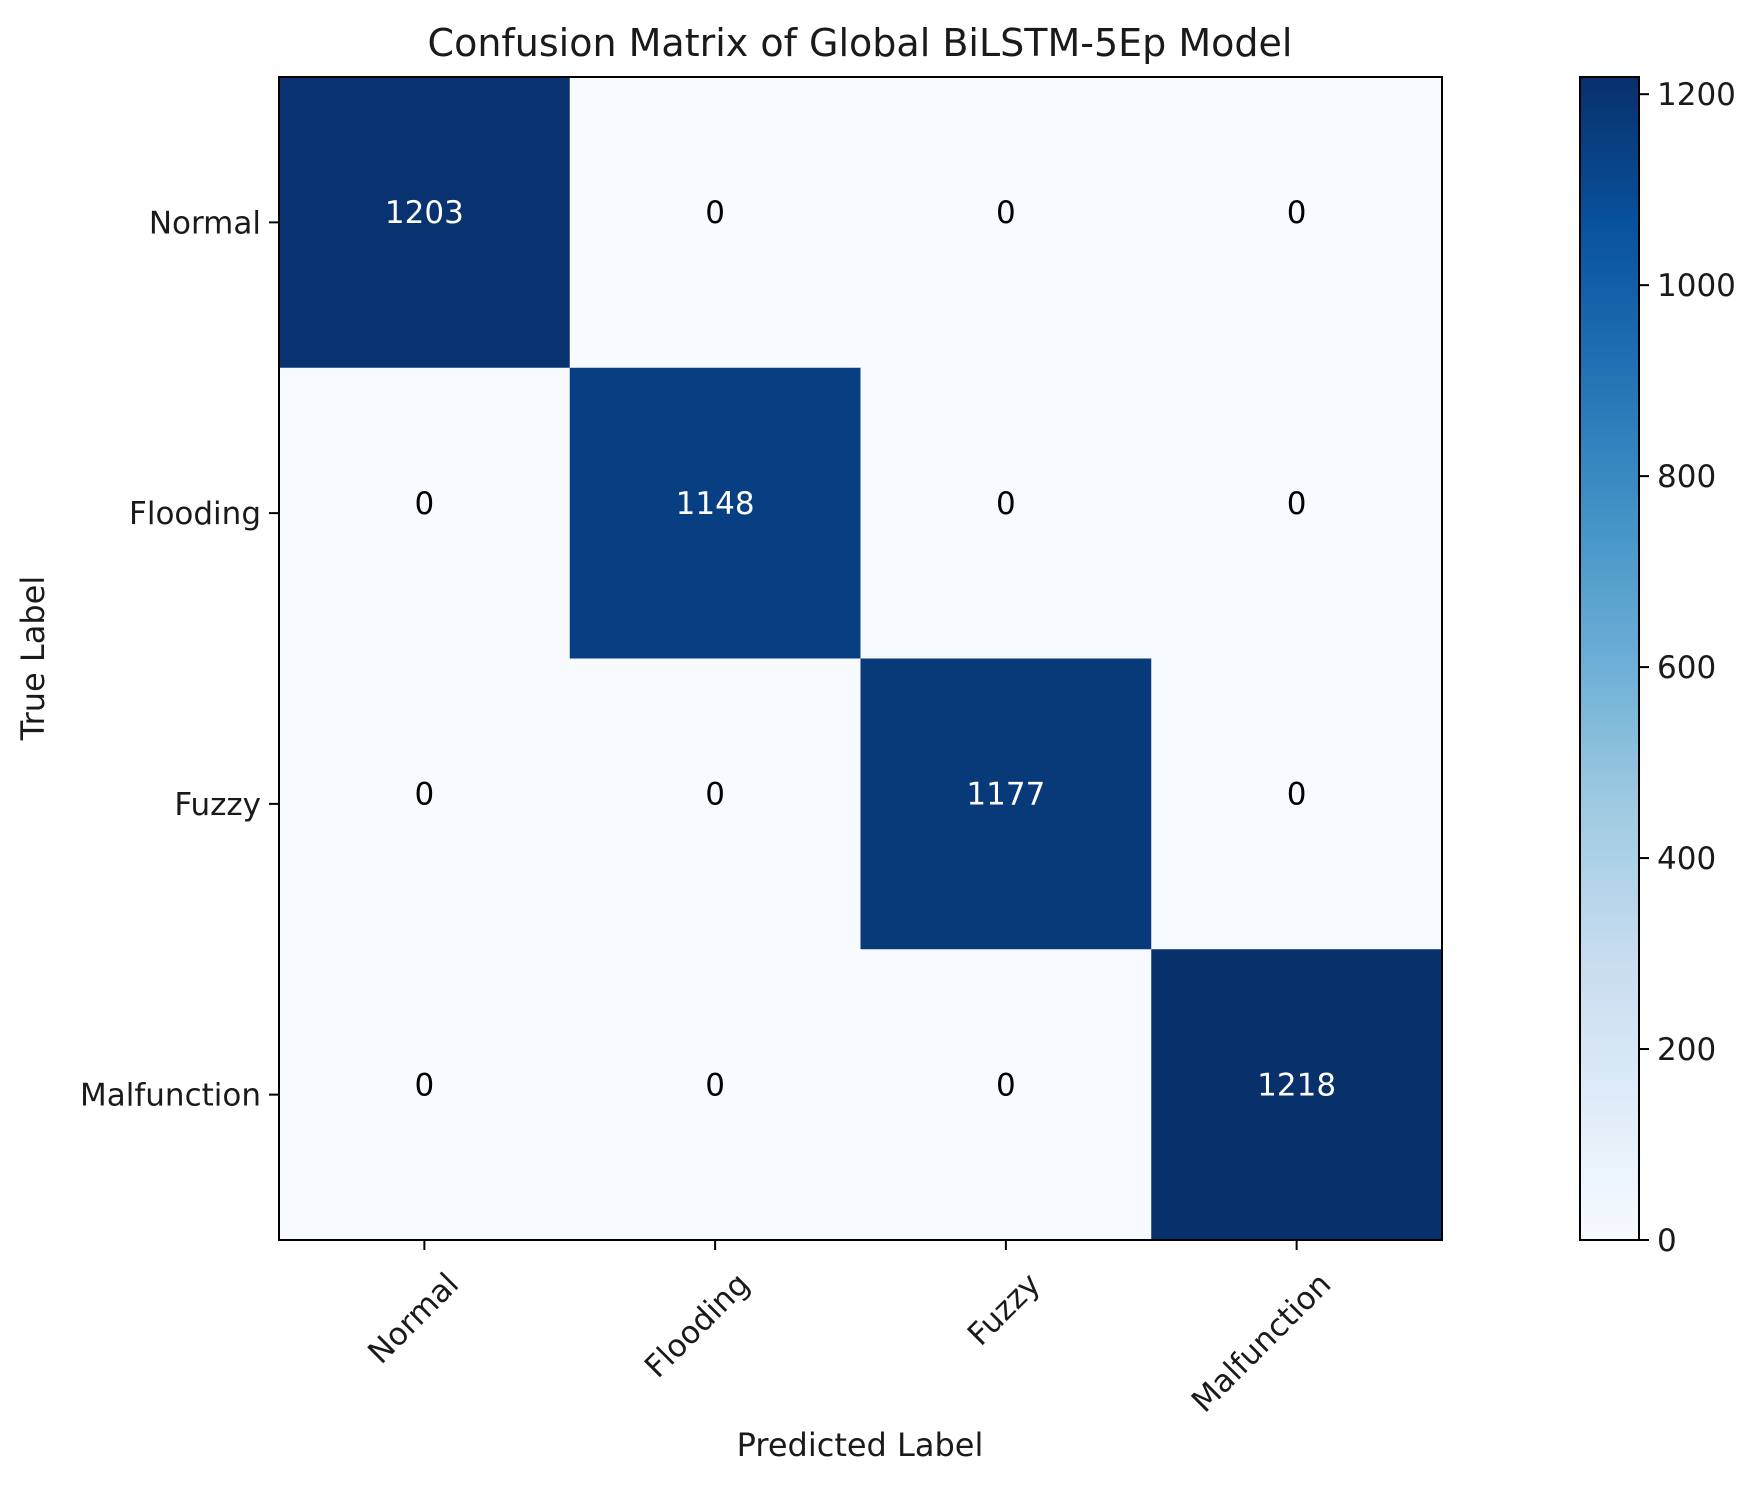  Describe the element at coordinates (170, 1096) in the screenshot. I see `y-tick-label: Malfunction` at that location.